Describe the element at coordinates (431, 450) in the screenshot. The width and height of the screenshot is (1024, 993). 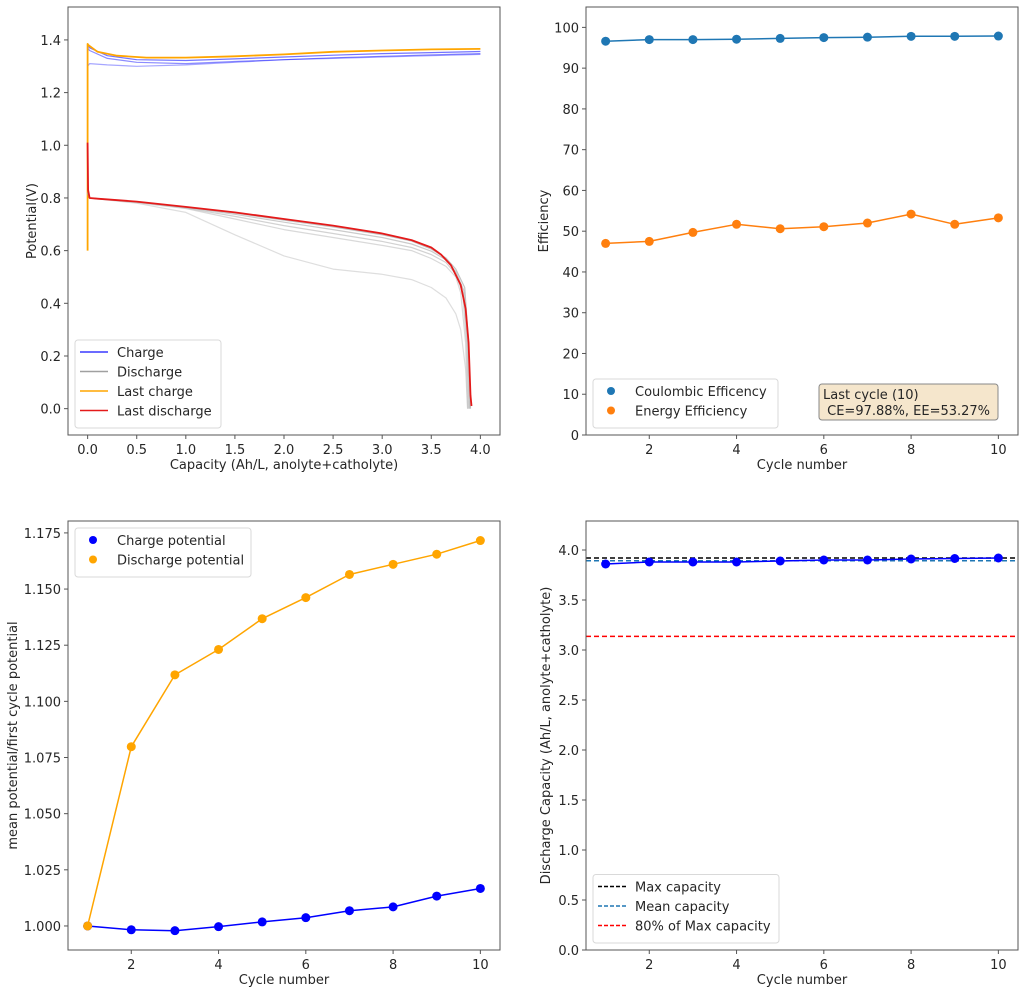
I see `x-tick-label: 3.5` at that location.